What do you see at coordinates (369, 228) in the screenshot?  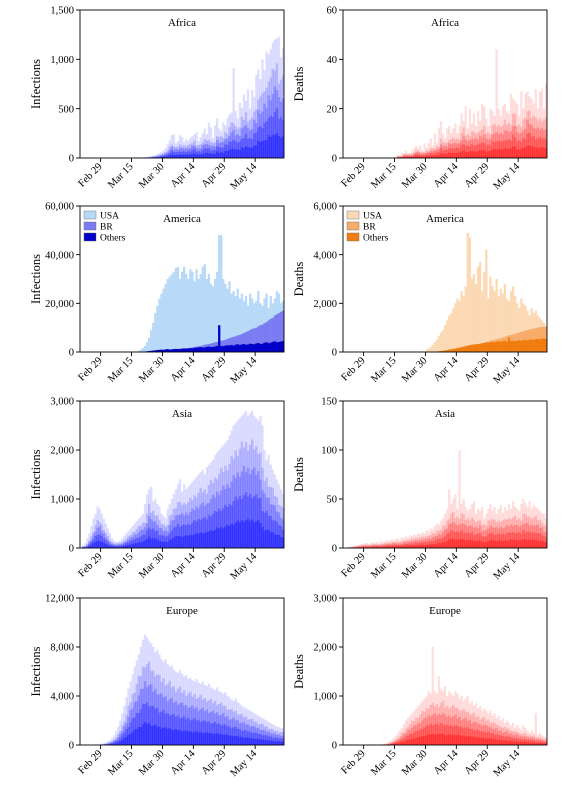 I see `legend-label: BR` at bounding box center [369, 228].